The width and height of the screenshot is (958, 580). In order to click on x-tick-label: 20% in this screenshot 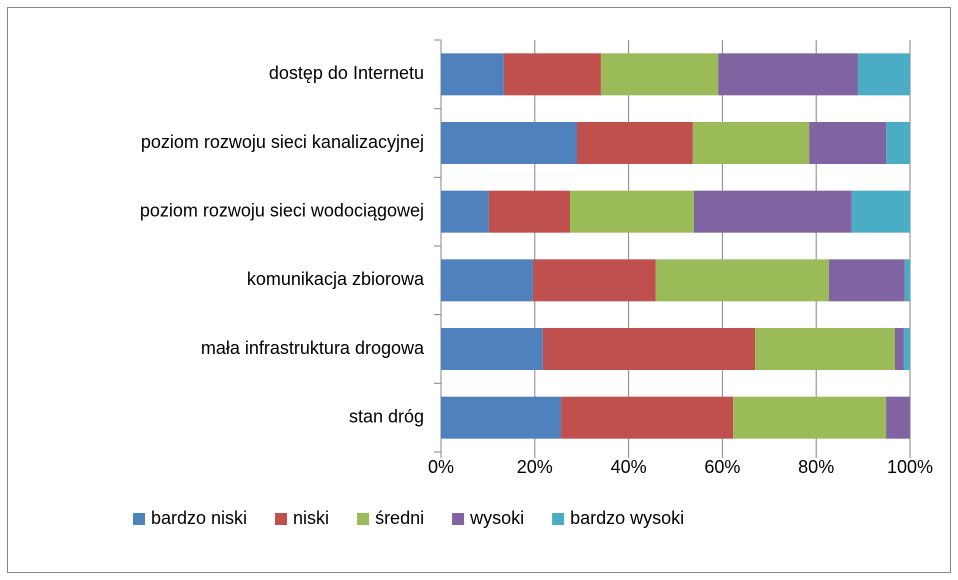, I will do `click(535, 467)`.